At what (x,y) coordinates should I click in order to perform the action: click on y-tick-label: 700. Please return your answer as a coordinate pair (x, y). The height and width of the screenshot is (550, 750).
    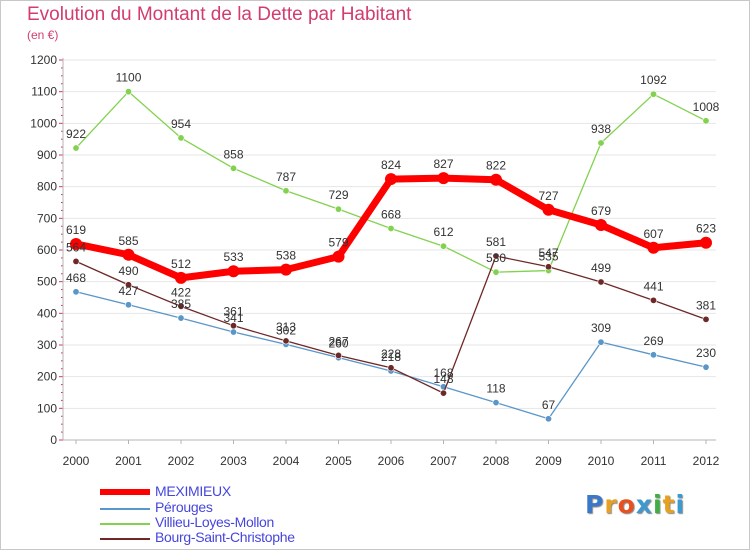
    Looking at the image, I should click on (47, 218).